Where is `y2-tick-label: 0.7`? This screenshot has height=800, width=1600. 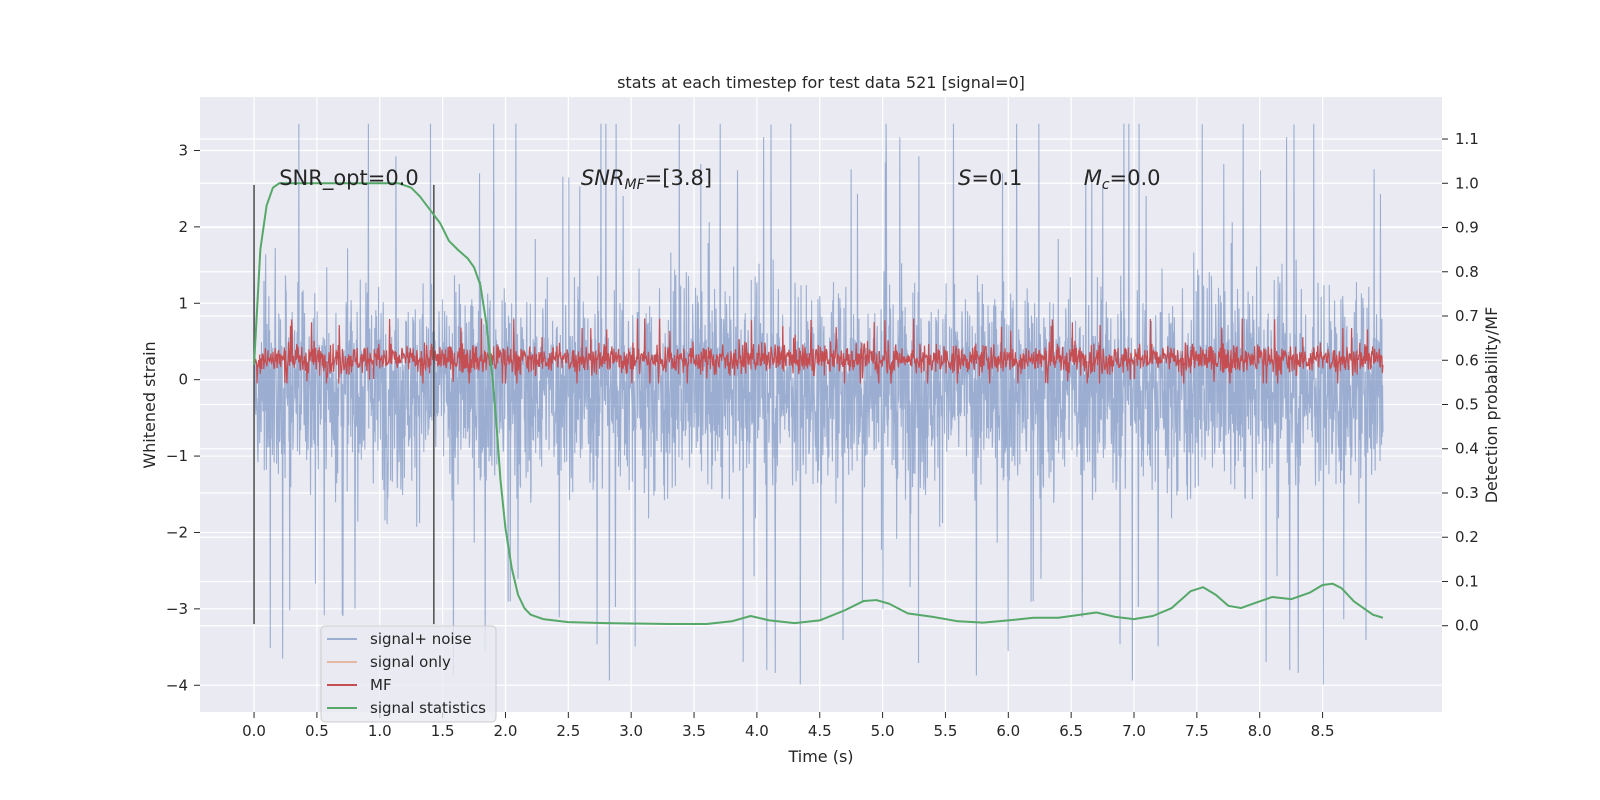 y2-tick-label: 0.7 is located at coordinates (1467, 316).